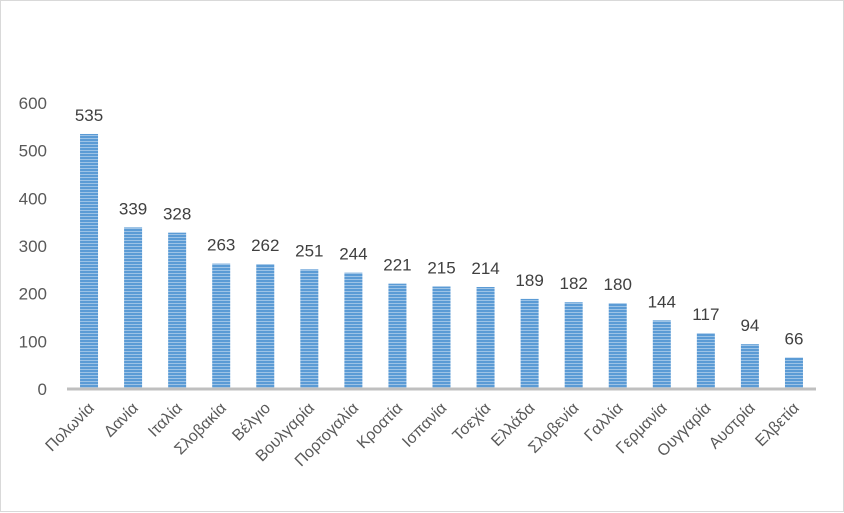 This screenshot has height=513, width=844. I want to click on x-tick-label: Πολωνία, so click(70, 427).